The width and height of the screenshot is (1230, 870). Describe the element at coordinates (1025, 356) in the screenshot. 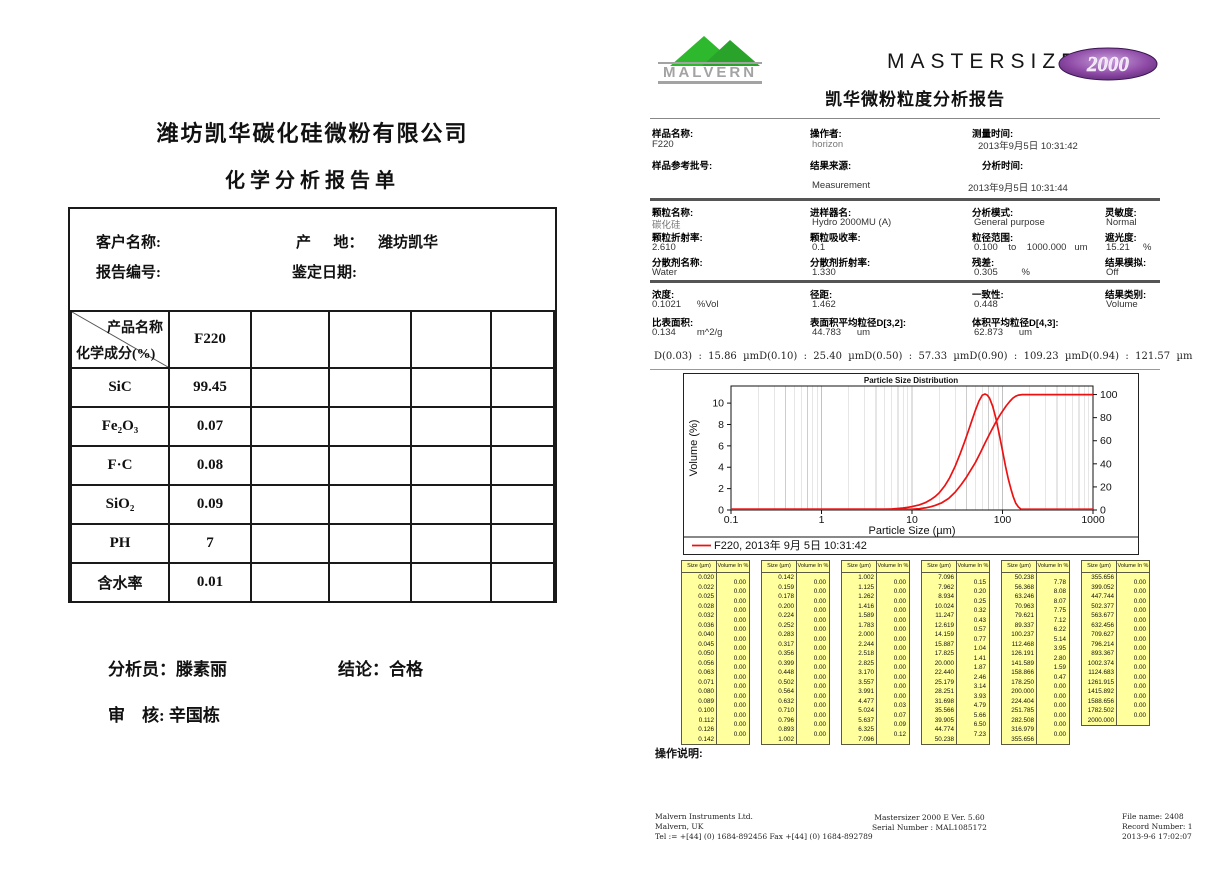

I see `percentile-item: D(0.90) : 109.23 µm` at that location.